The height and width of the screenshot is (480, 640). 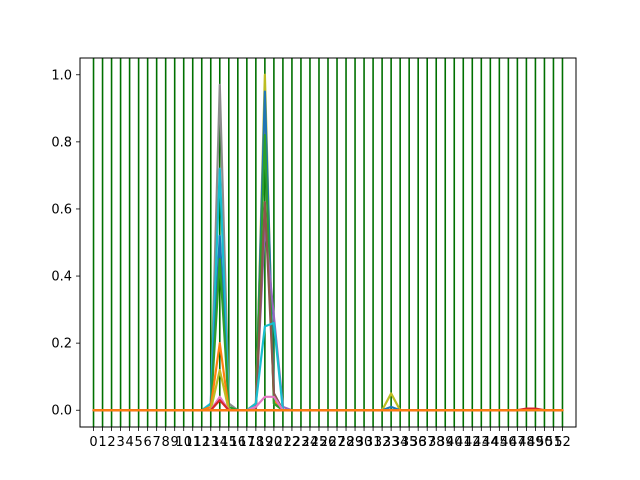 I want to click on x-tick-label: 11, so click(x=192, y=442).